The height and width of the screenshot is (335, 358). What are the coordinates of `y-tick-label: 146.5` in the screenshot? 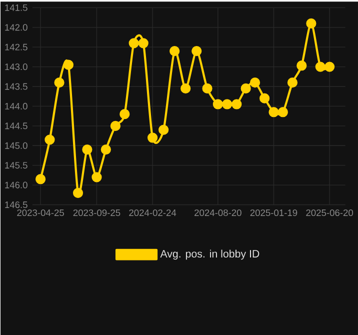 It's located at (16, 204).